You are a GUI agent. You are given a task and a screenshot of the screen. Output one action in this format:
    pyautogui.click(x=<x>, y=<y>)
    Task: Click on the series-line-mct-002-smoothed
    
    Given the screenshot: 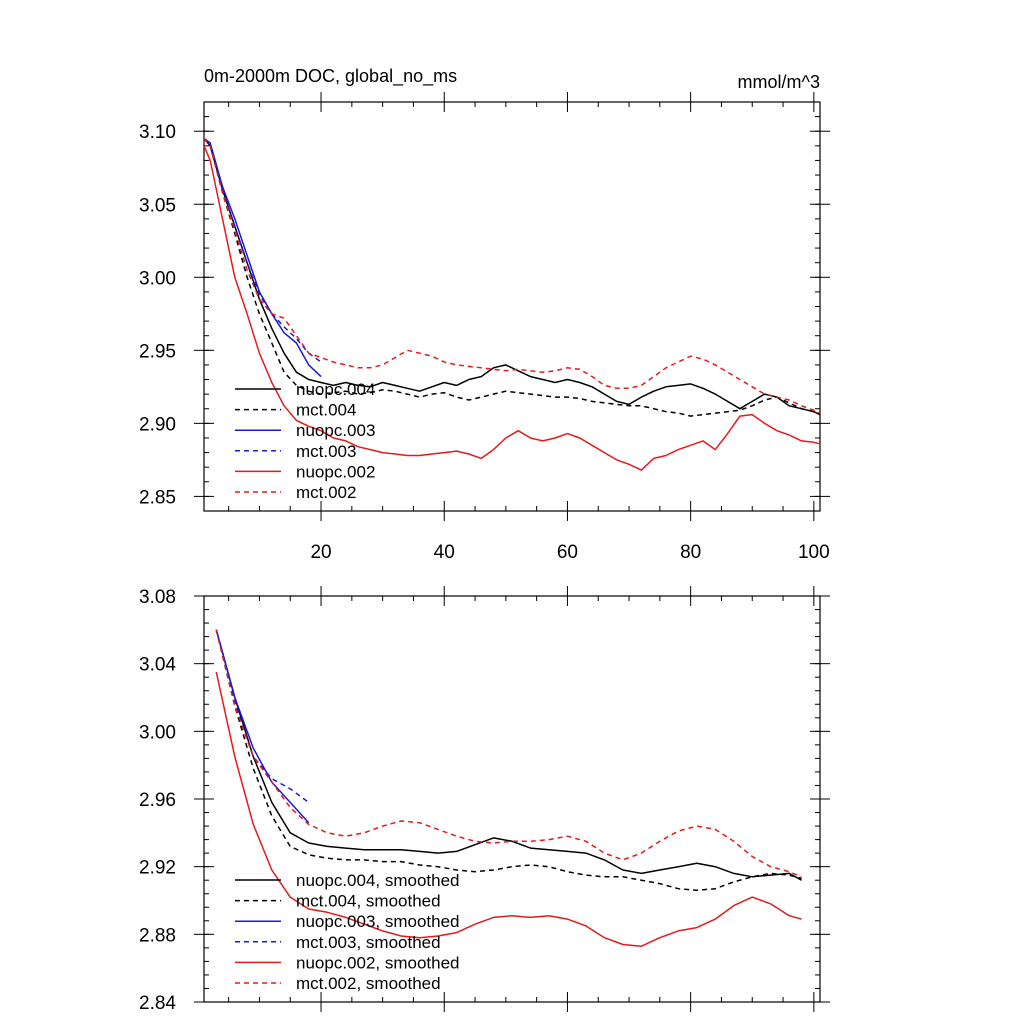 What is the action you would take?
    pyautogui.click(x=508, y=753)
    